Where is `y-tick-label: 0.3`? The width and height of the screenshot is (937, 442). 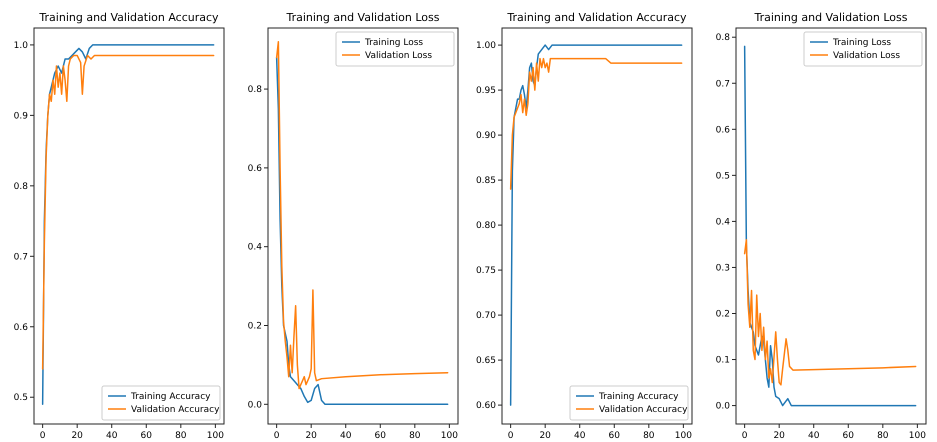 y-tick-label: 0.3 is located at coordinates (723, 268).